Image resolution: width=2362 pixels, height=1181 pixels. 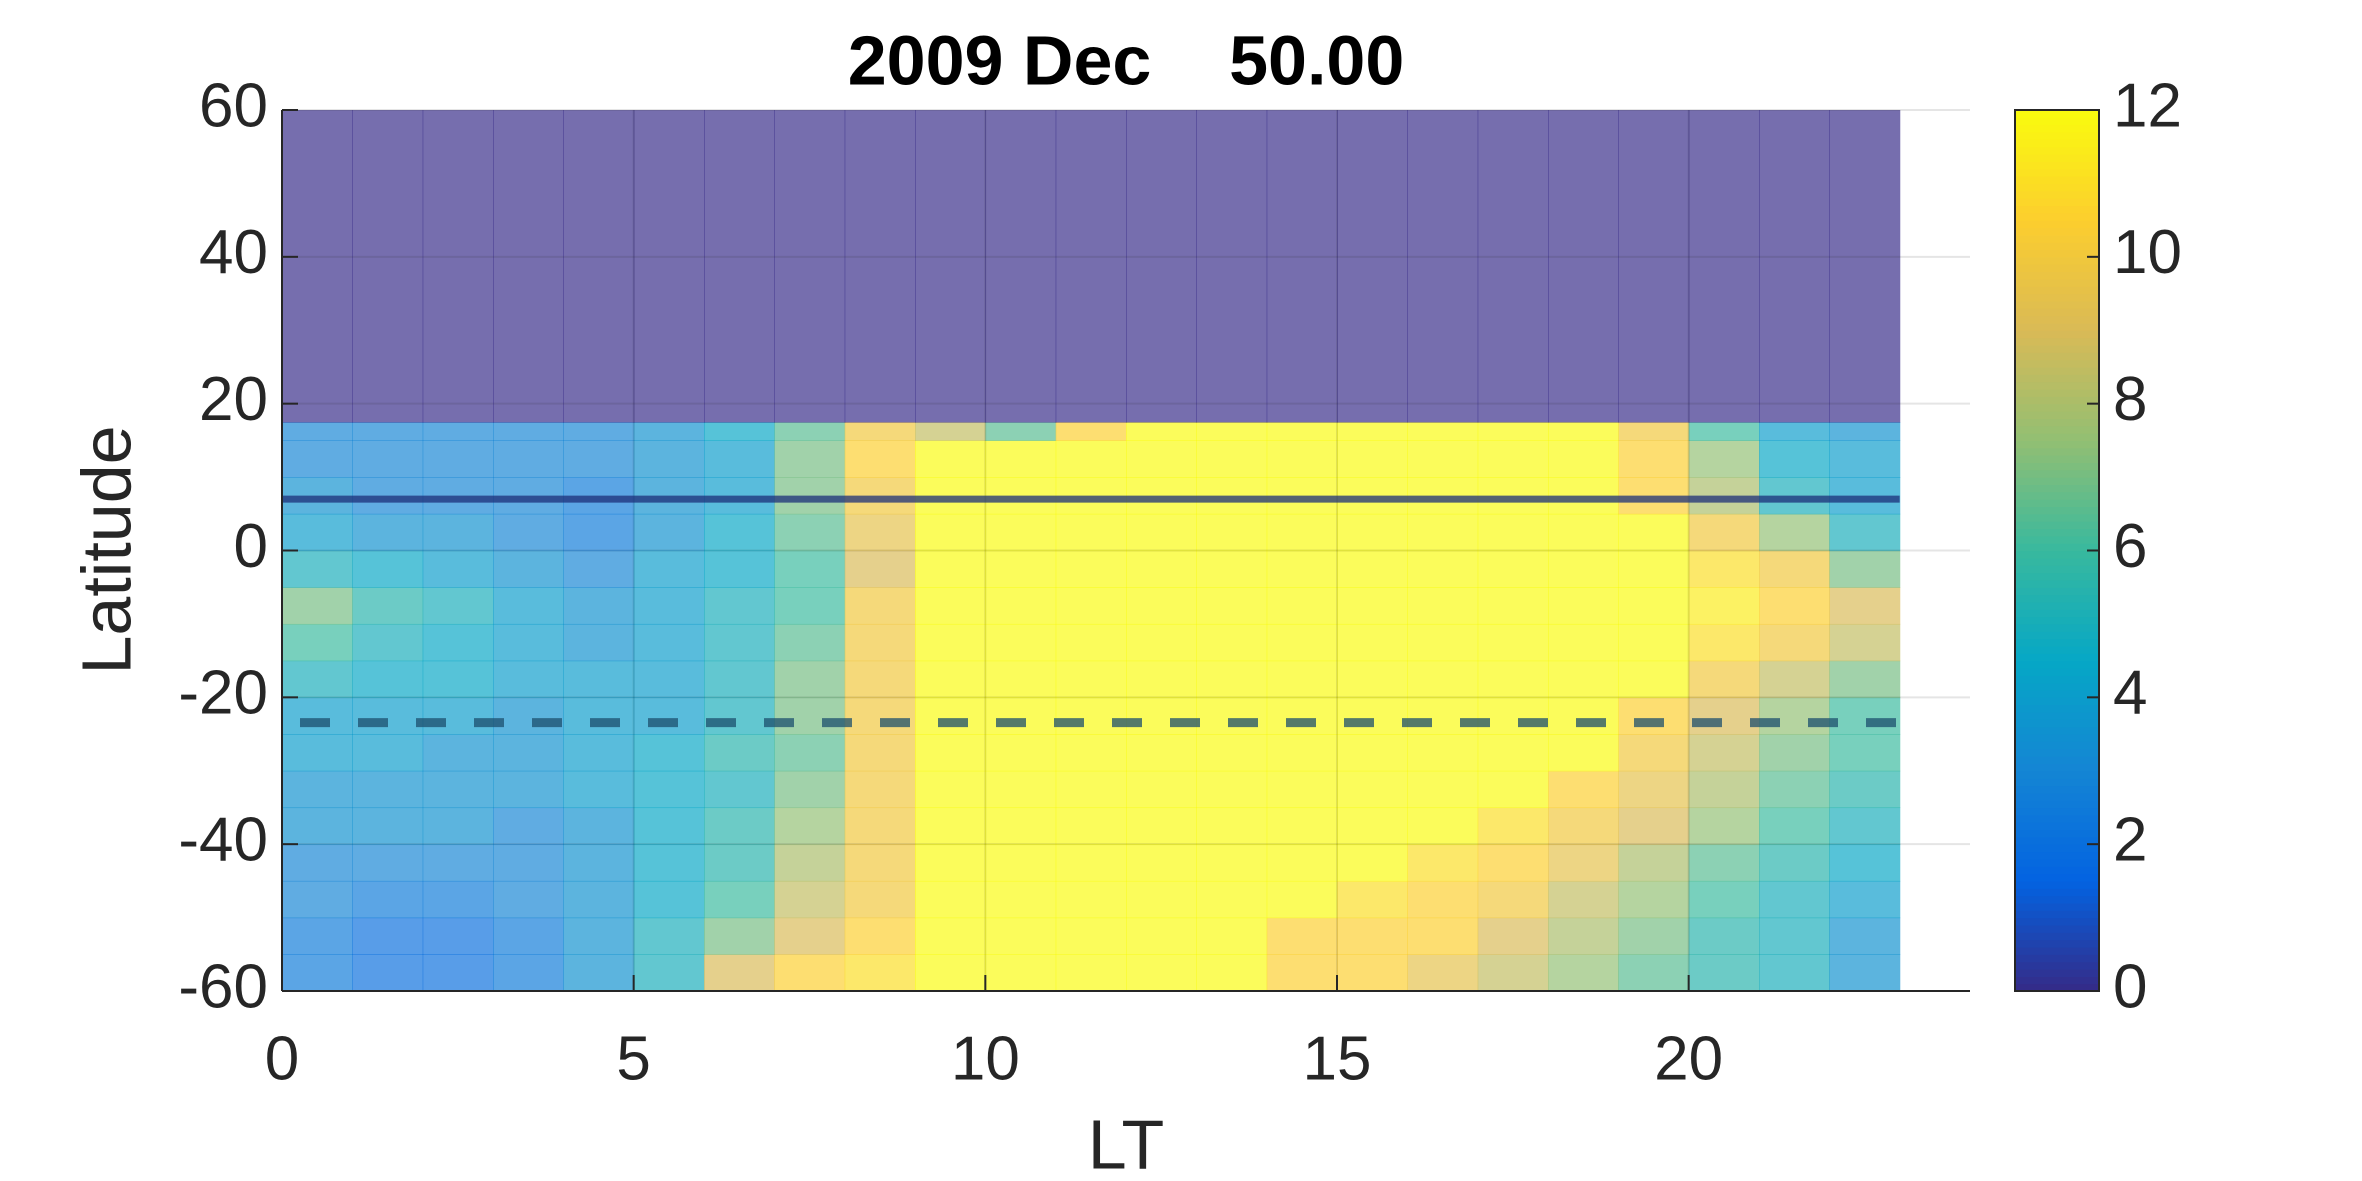 What do you see at coordinates (282, 1058) in the screenshot?
I see `x-tick-label: 0` at bounding box center [282, 1058].